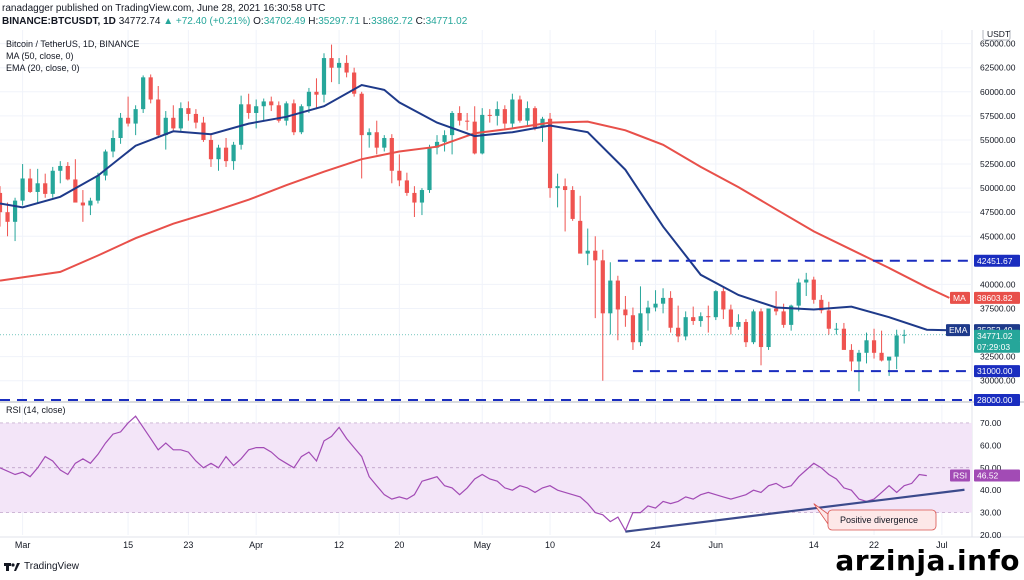 Image resolution: width=1024 pixels, height=580 pixels. I want to click on ma-name-tag: MA, so click(960, 297).